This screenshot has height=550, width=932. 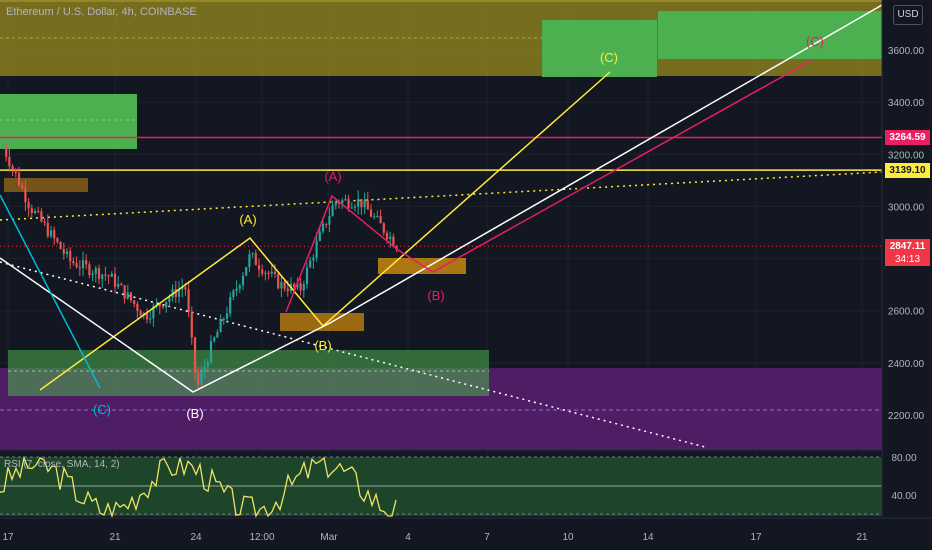 I want to click on price-label-level-high: 3264.59, so click(x=907, y=138).